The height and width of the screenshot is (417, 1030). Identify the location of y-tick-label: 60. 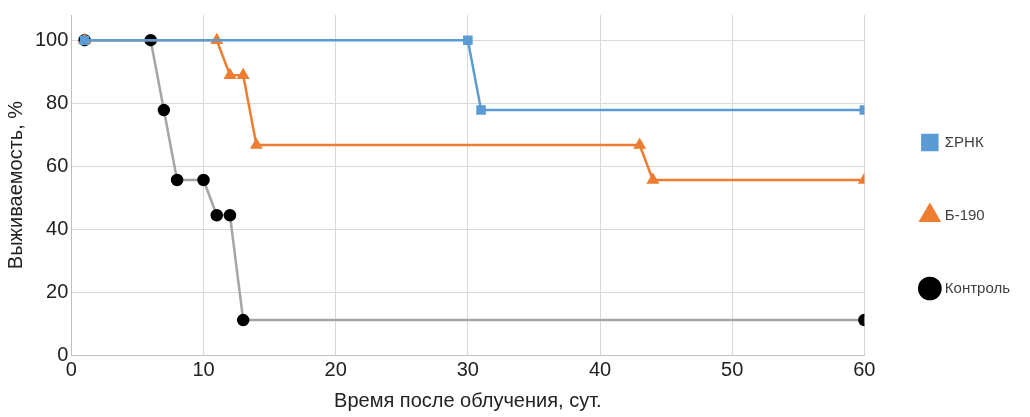
(57, 164).